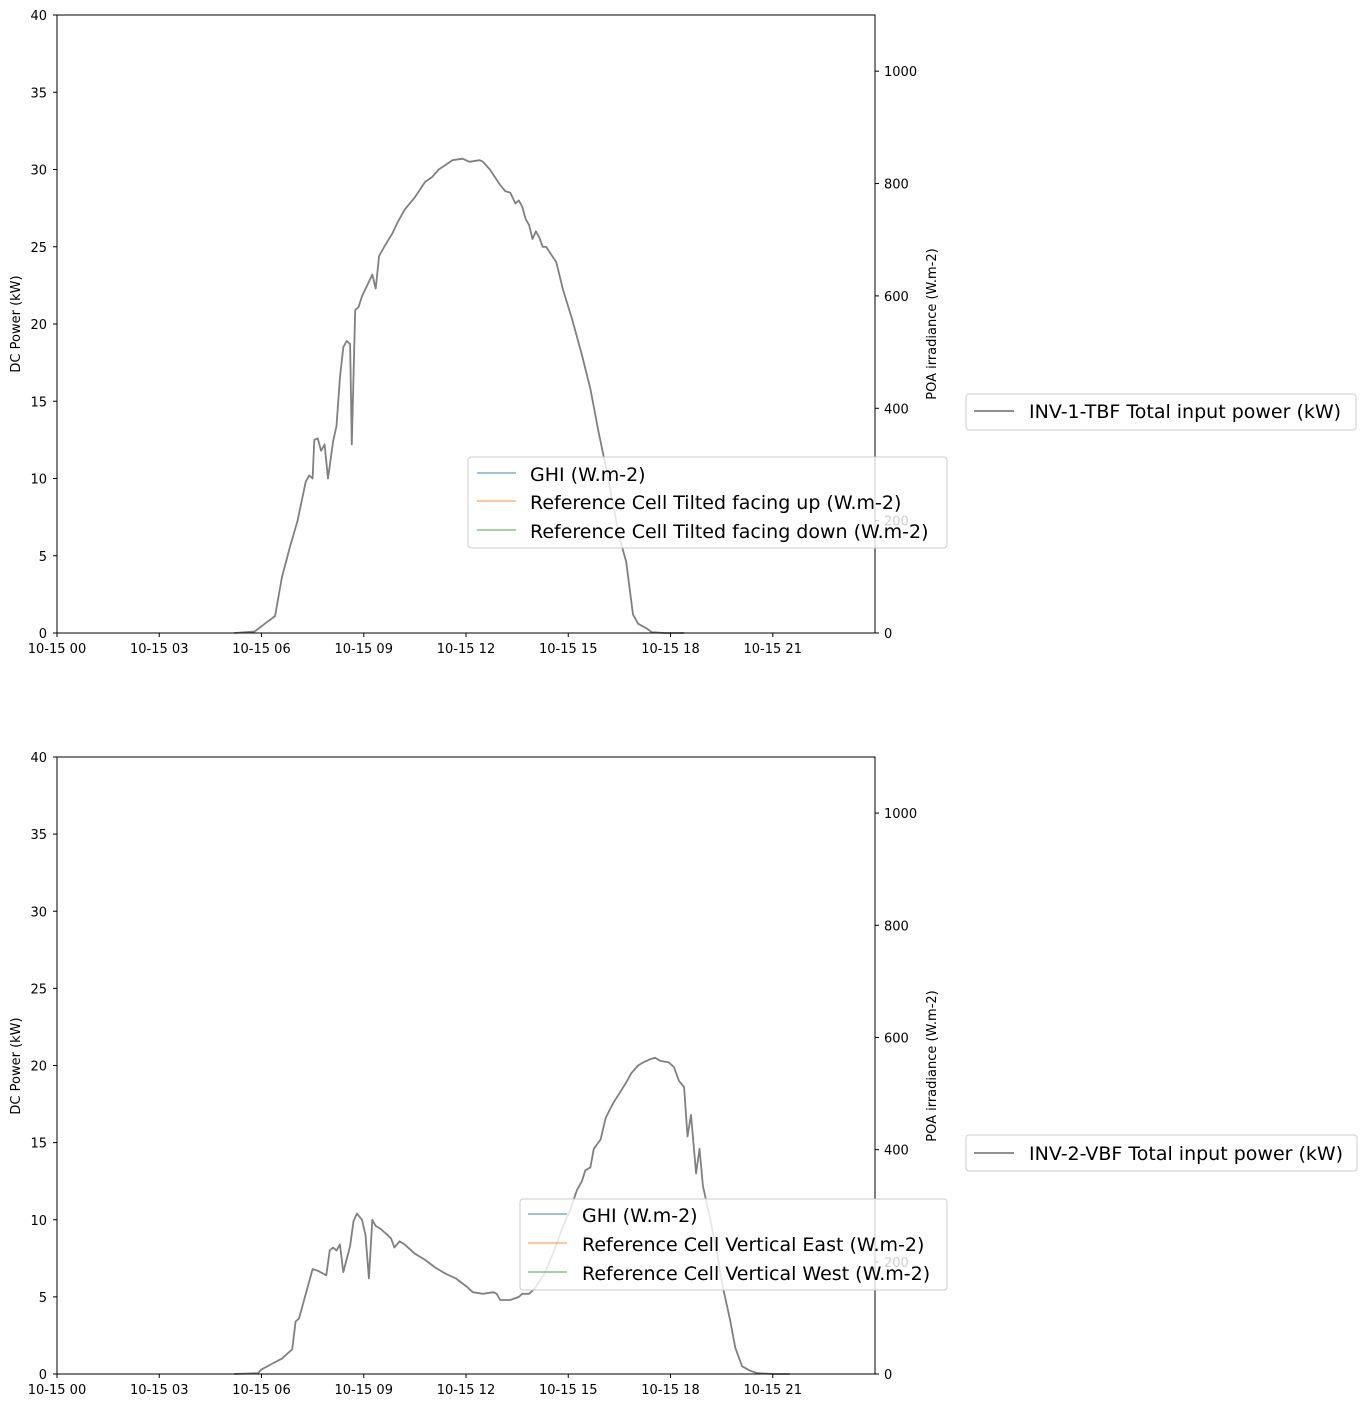 This screenshot has width=1367, height=1408. Describe the element at coordinates (568, 649) in the screenshot. I see `top-x-tick-label-5: 10-15 15` at that location.